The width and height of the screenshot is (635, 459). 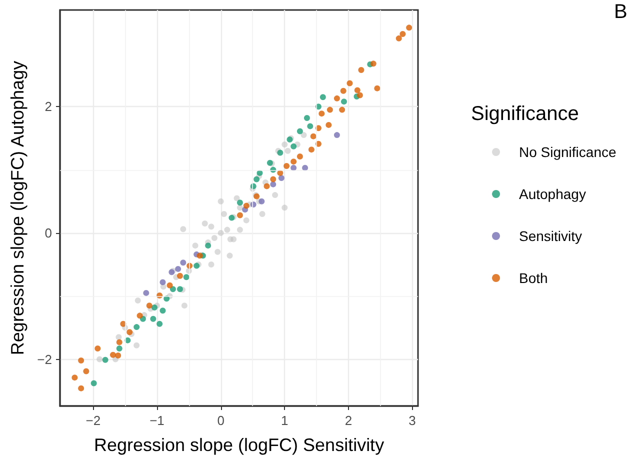 I want to click on y-tick-label: −2, so click(x=44, y=359).